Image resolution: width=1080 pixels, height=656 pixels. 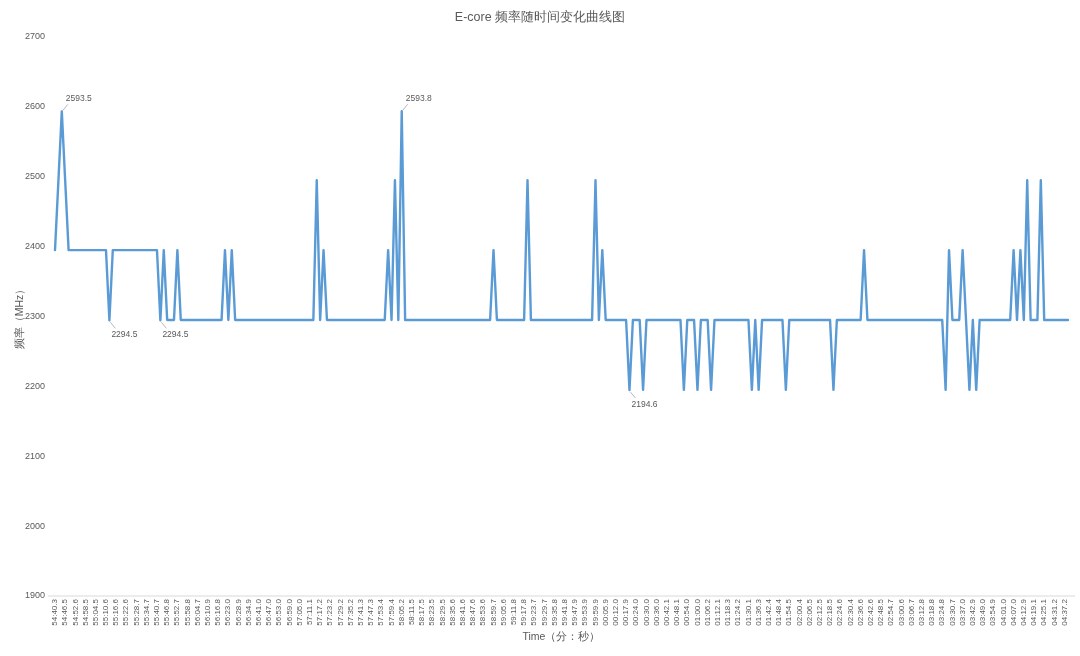 I want to click on x-tick-label: 04:07.0, so click(x=1013, y=612).